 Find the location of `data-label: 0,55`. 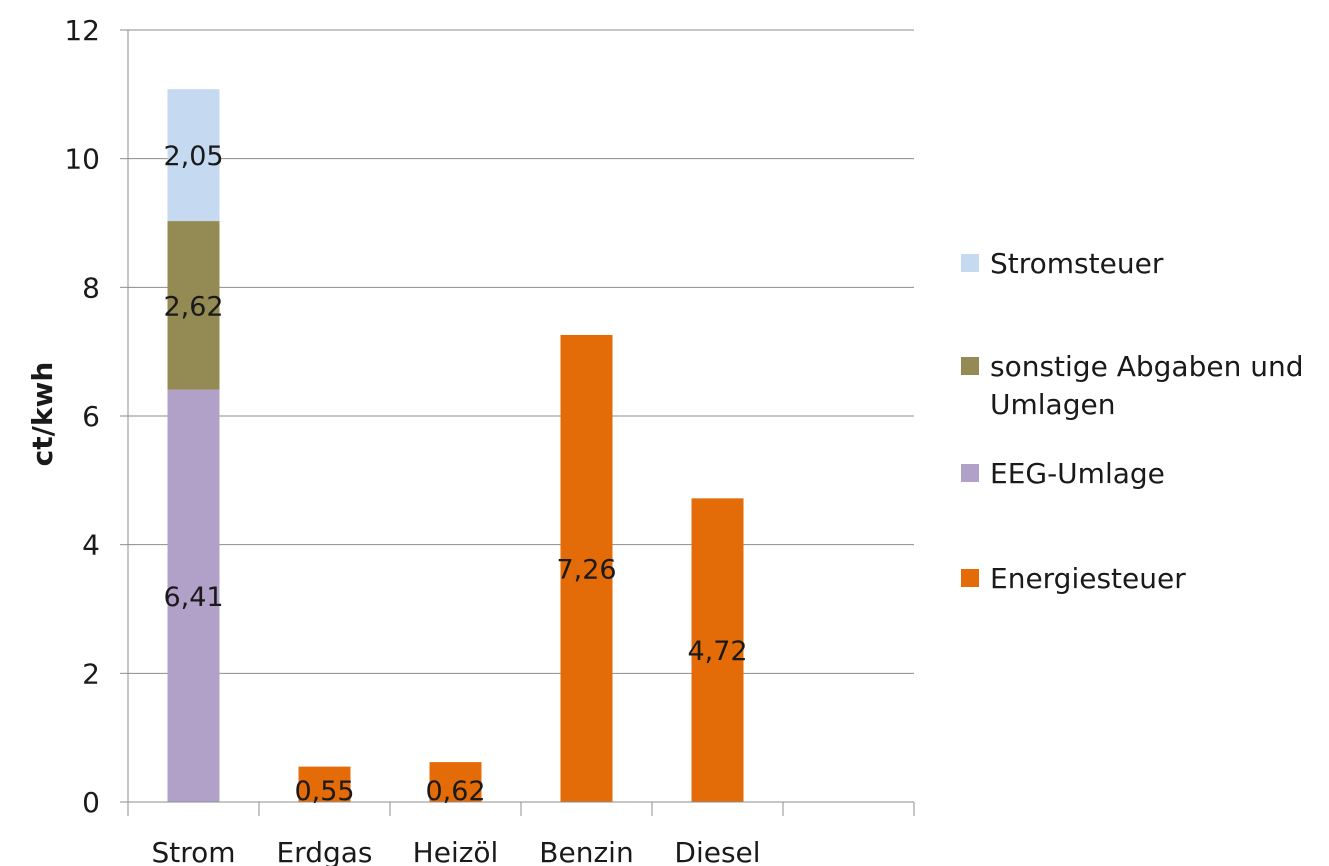

data-label: 0,55 is located at coordinates (324, 791).